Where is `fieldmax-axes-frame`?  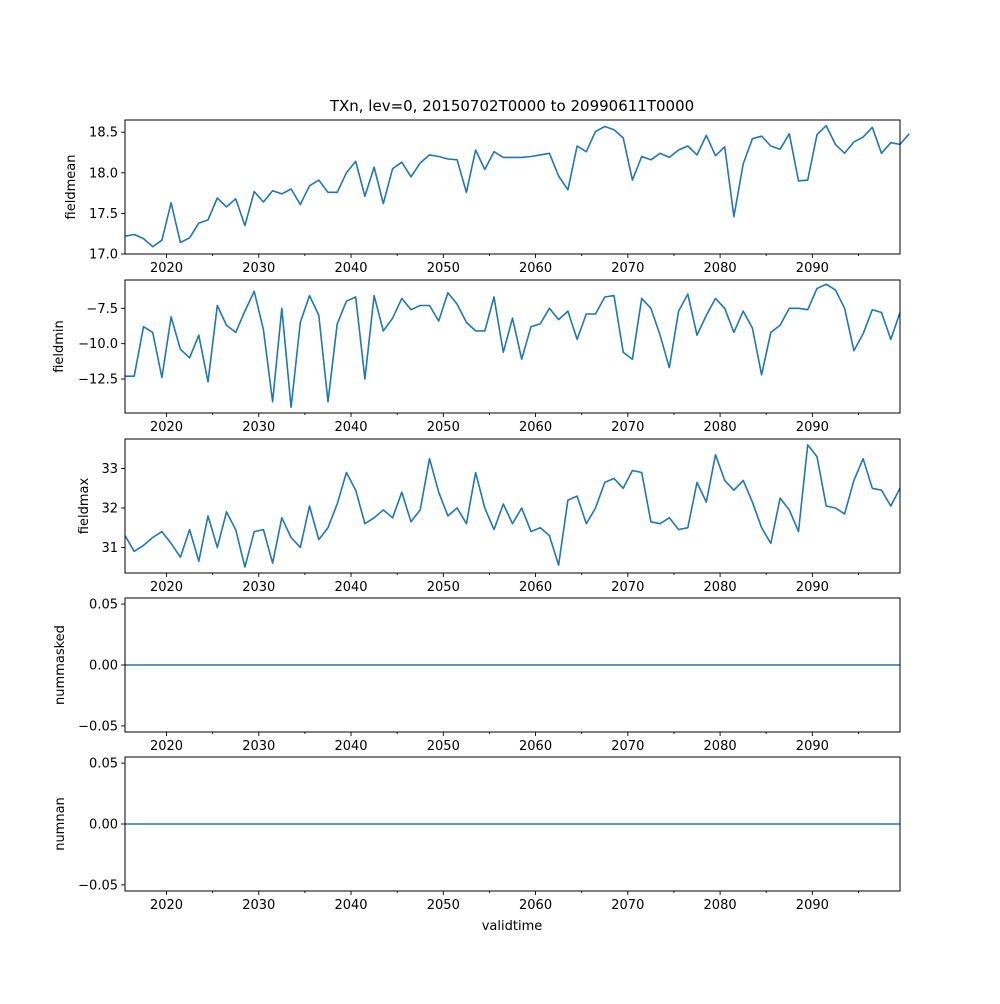 fieldmax-axes-frame is located at coordinates (512, 506).